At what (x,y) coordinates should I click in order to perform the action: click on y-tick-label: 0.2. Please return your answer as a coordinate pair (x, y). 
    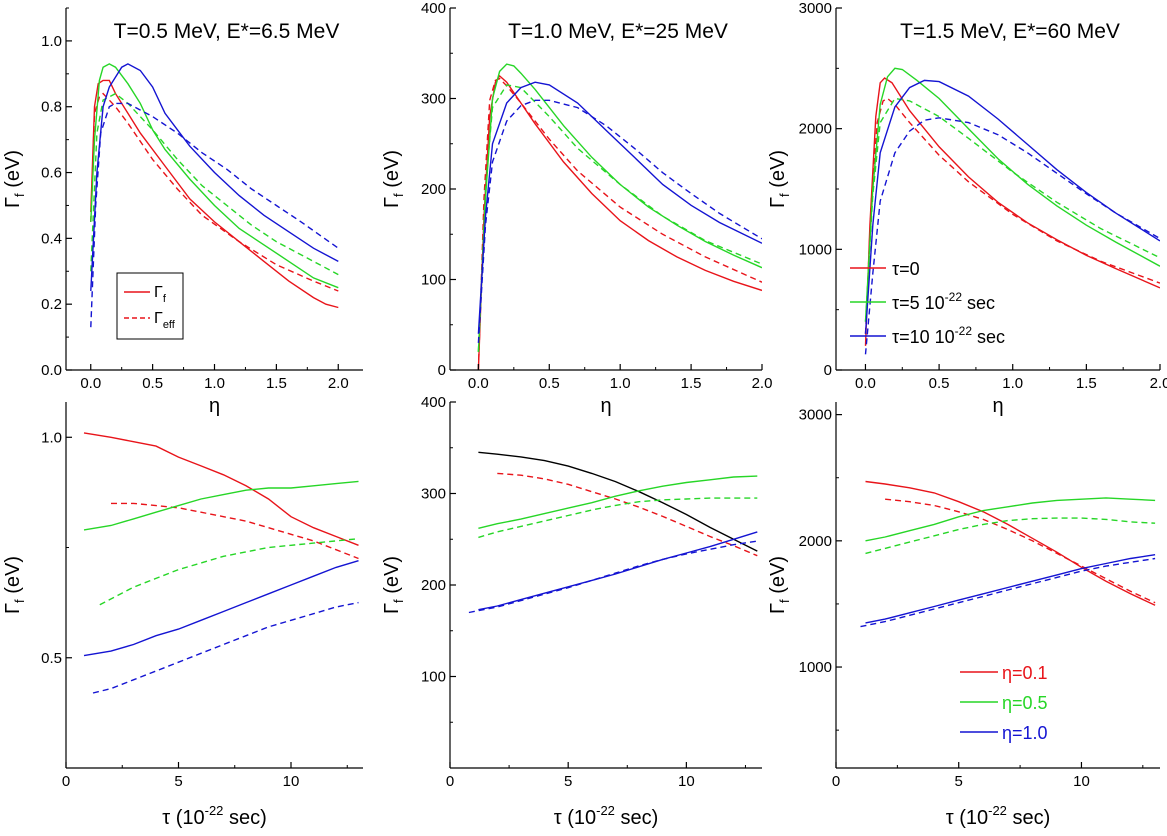
    Looking at the image, I should click on (51, 304).